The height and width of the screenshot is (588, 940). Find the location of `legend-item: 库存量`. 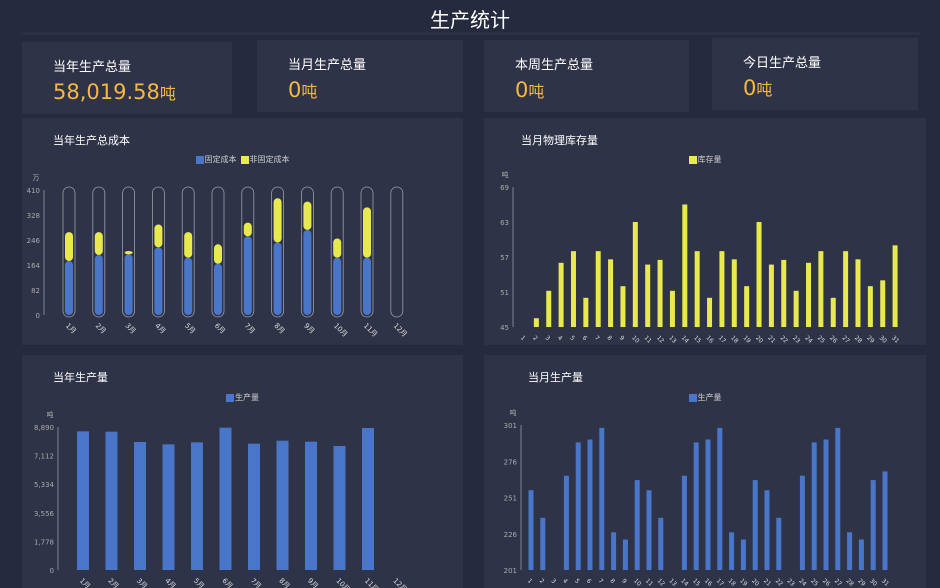

legend-item: 库存量 is located at coordinates (705, 159).